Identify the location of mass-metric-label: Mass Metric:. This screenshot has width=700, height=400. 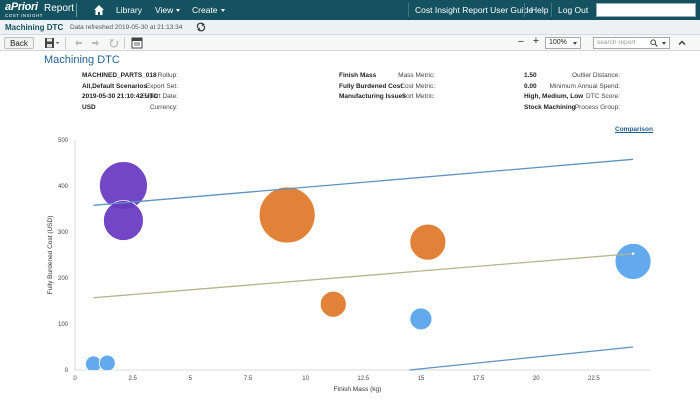
(416, 75).